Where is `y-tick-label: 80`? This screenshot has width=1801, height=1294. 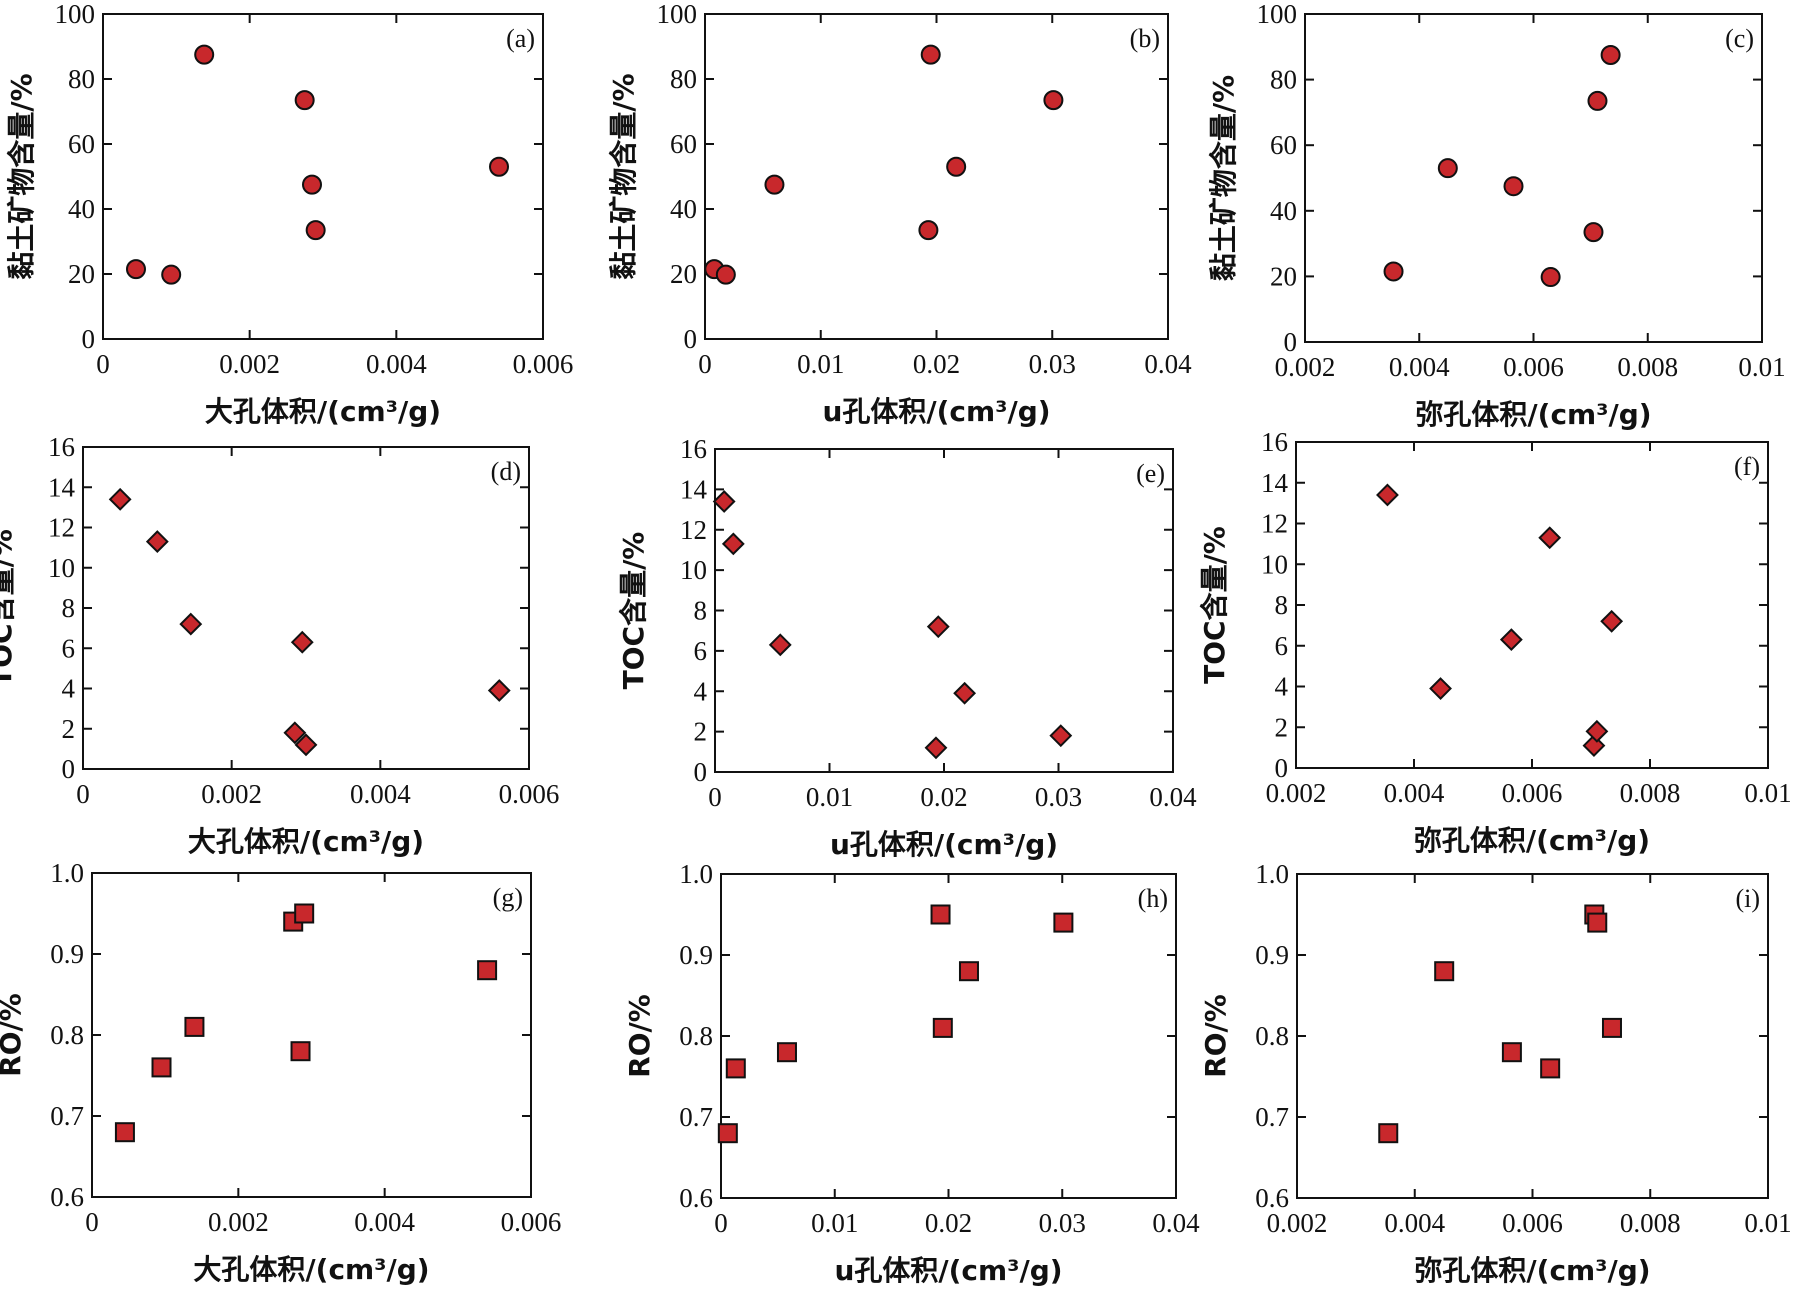 y-tick-label: 80 is located at coordinates (1283, 80).